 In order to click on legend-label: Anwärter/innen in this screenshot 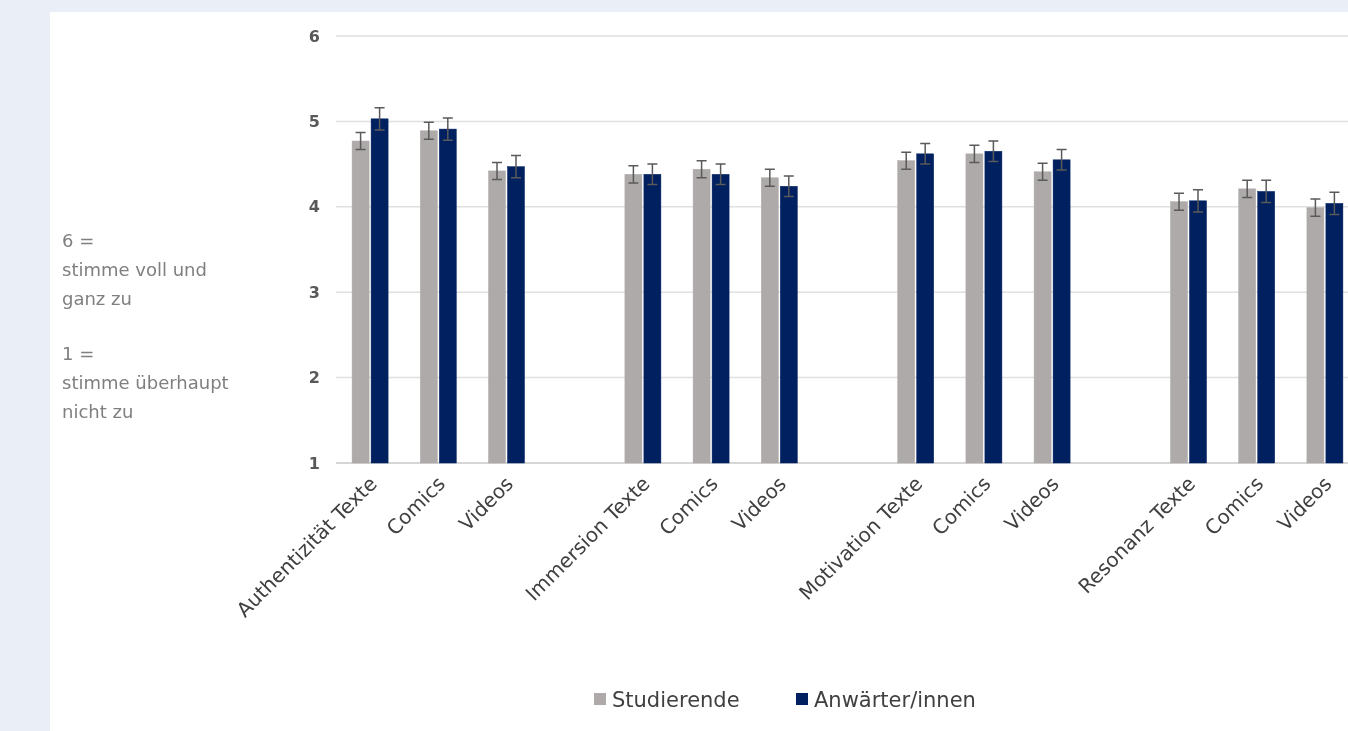, I will do `click(895, 700)`.